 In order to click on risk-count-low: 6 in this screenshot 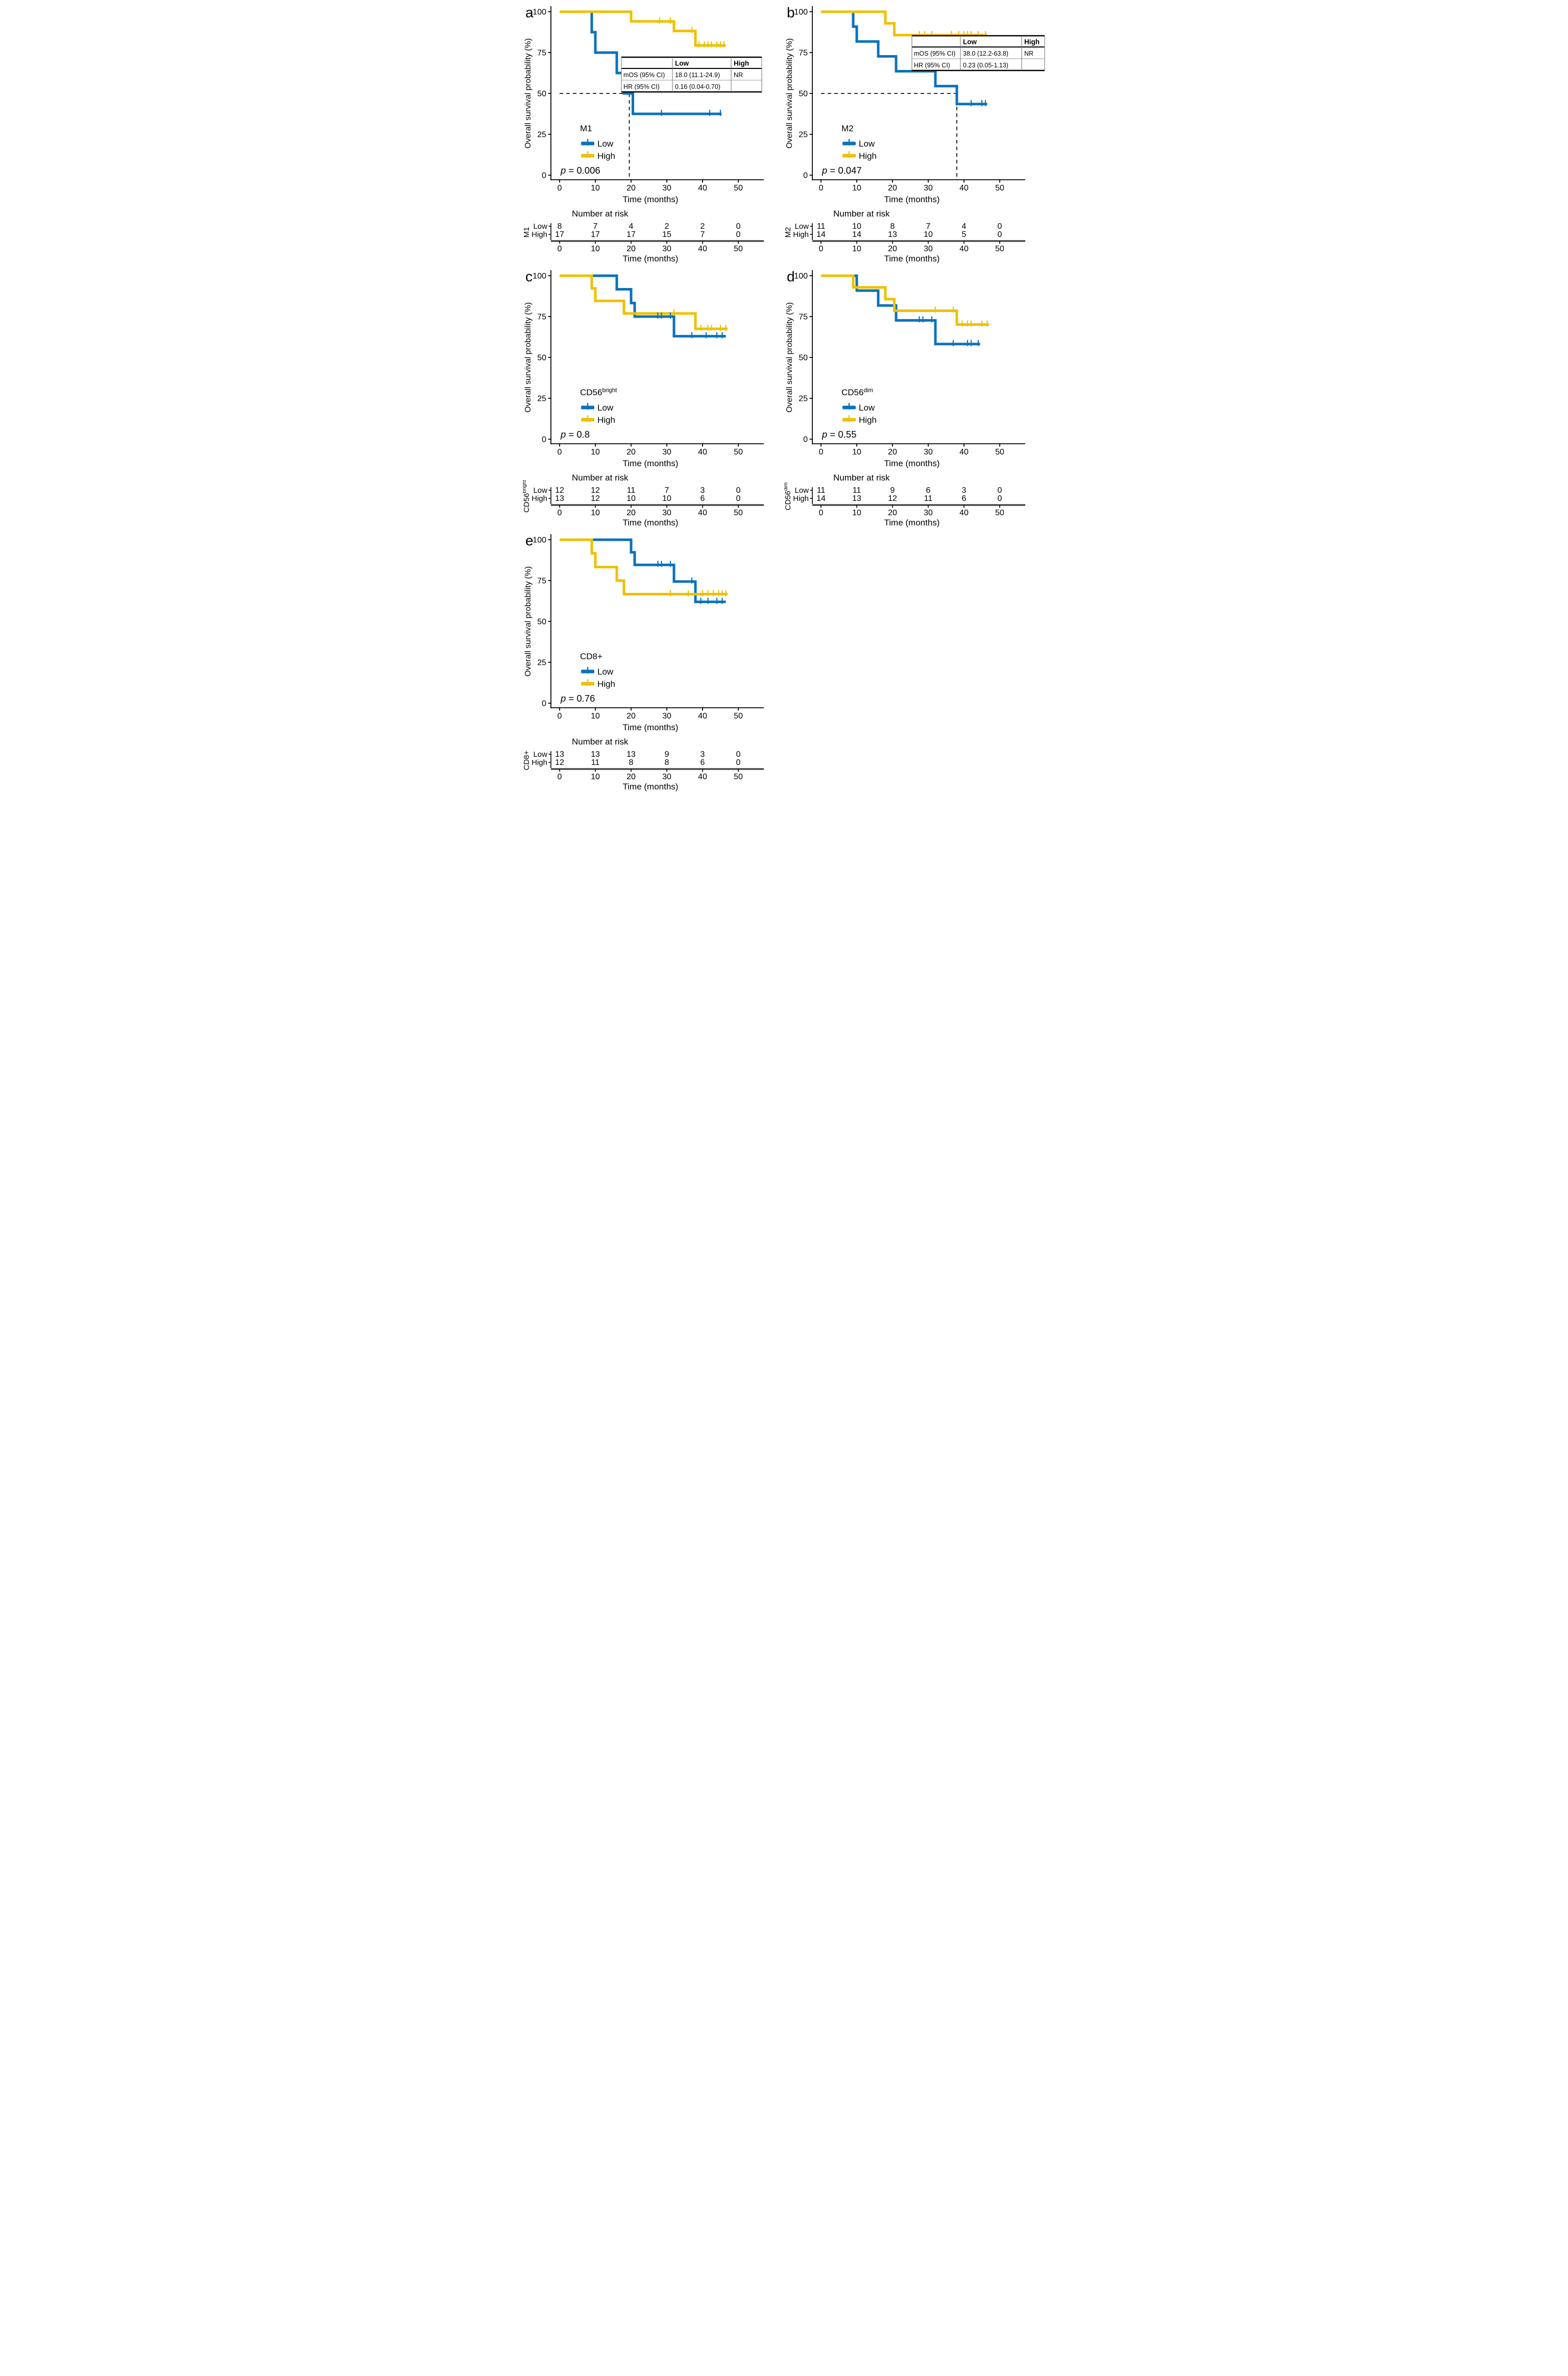, I will do `click(928, 490)`.